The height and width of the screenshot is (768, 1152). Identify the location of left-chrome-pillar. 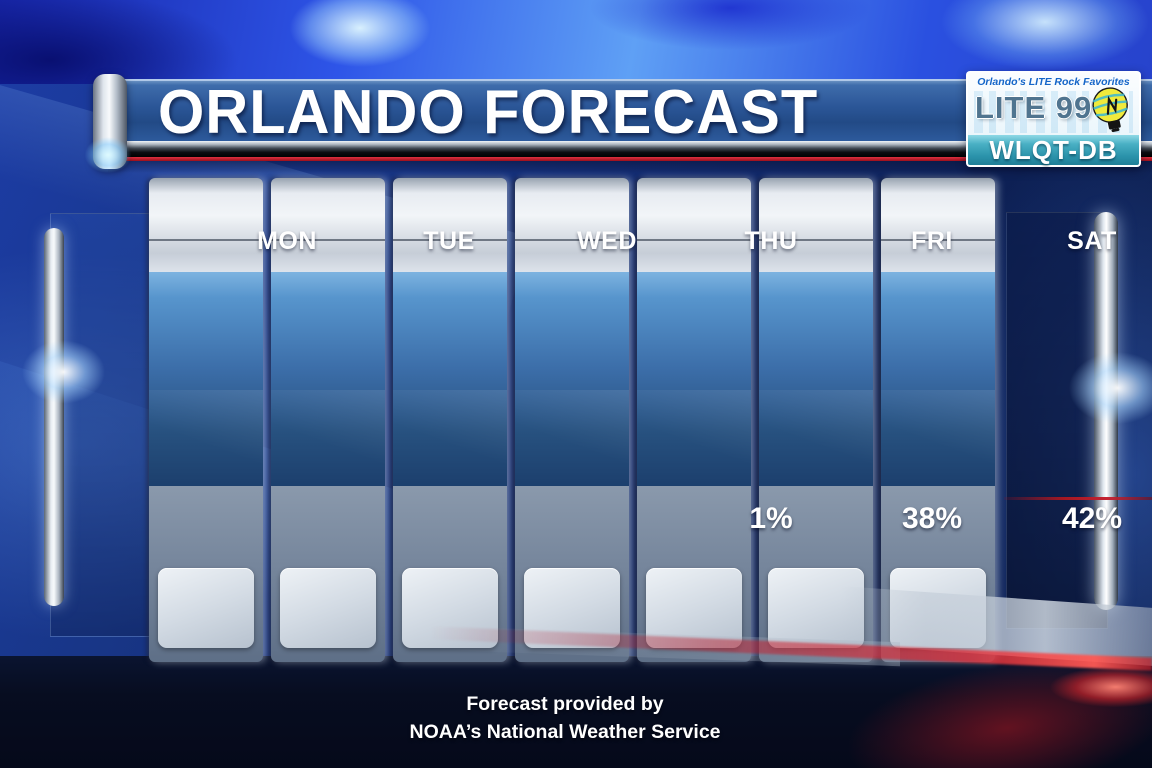
(54, 417).